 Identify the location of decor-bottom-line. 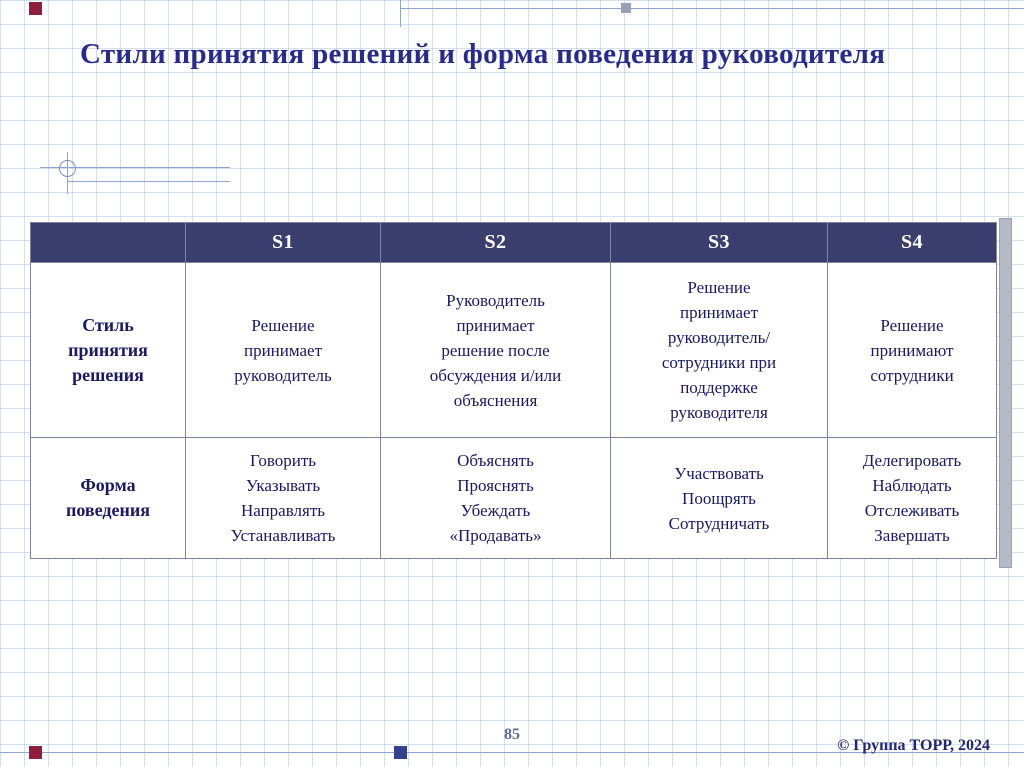
(512, 752).